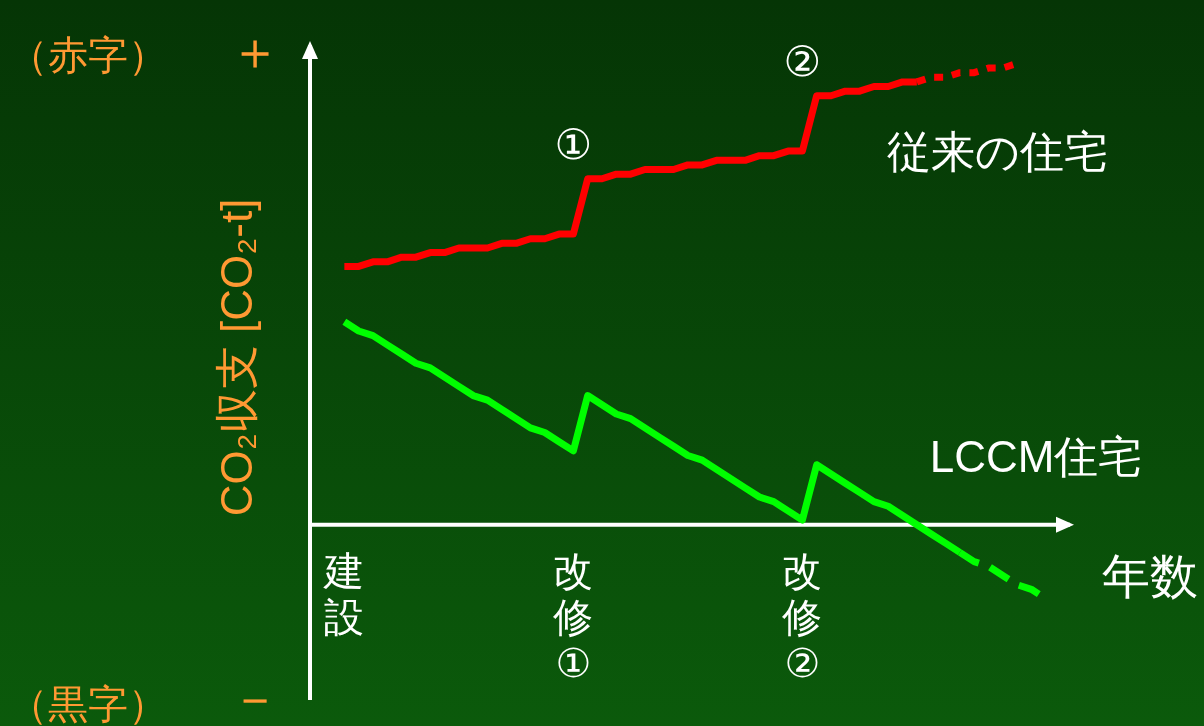 The width and height of the screenshot is (1204, 726). I want to click on x-axis-title: 年数, so click(1150, 576).